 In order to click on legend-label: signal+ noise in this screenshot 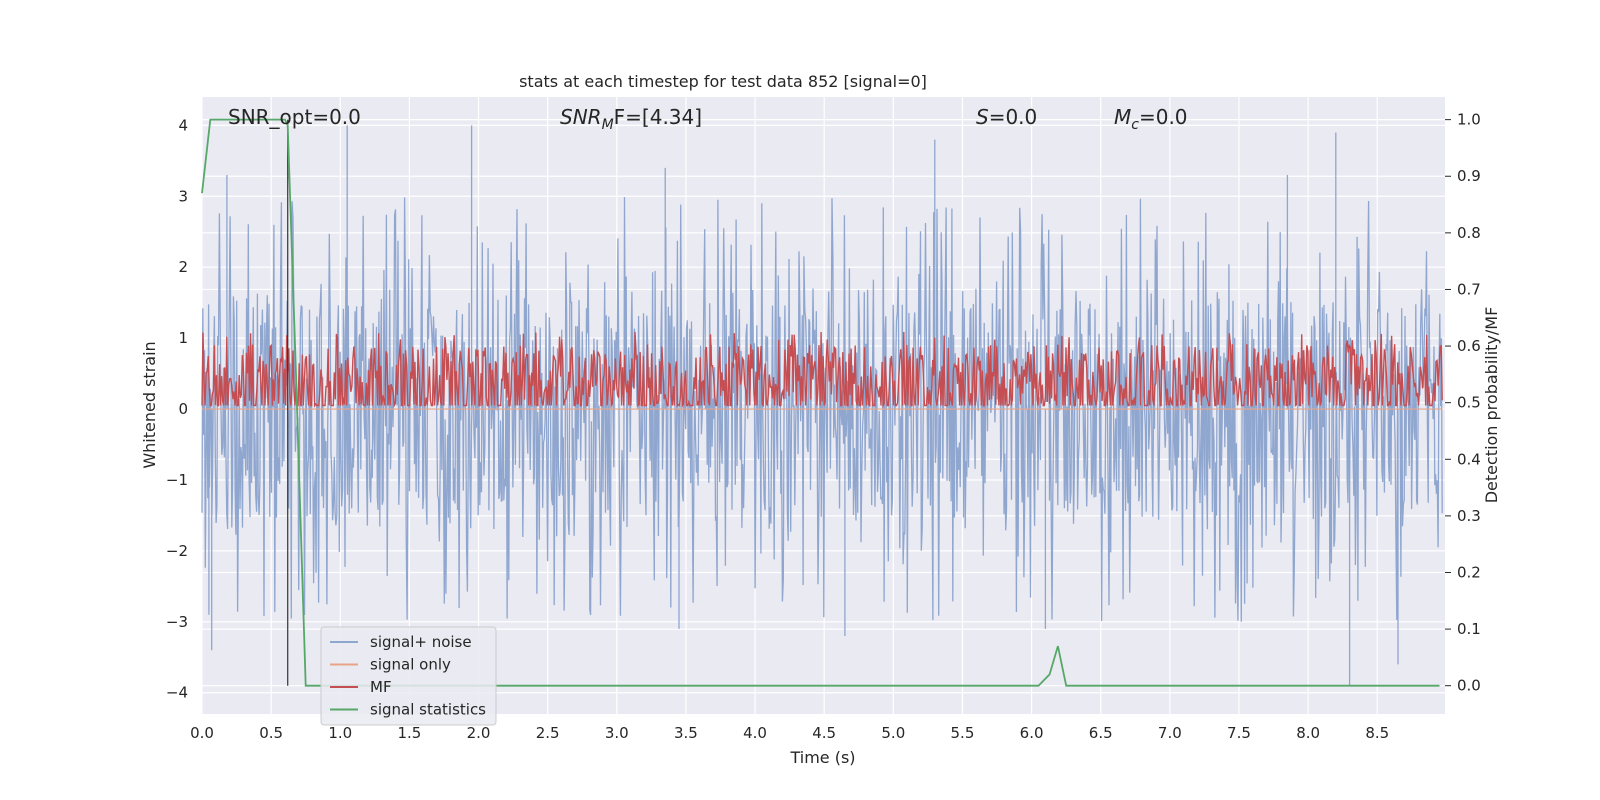, I will do `click(421, 642)`.